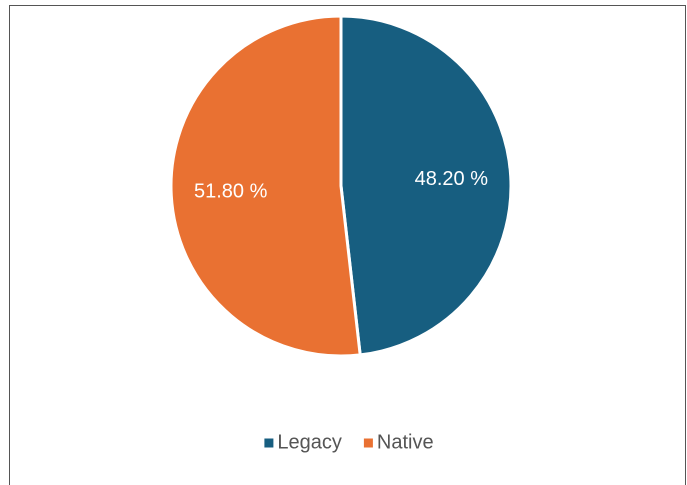  Describe the element at coordinates (452, 179) in the screenshot. I see `data-label: 48.20 %` at that location.